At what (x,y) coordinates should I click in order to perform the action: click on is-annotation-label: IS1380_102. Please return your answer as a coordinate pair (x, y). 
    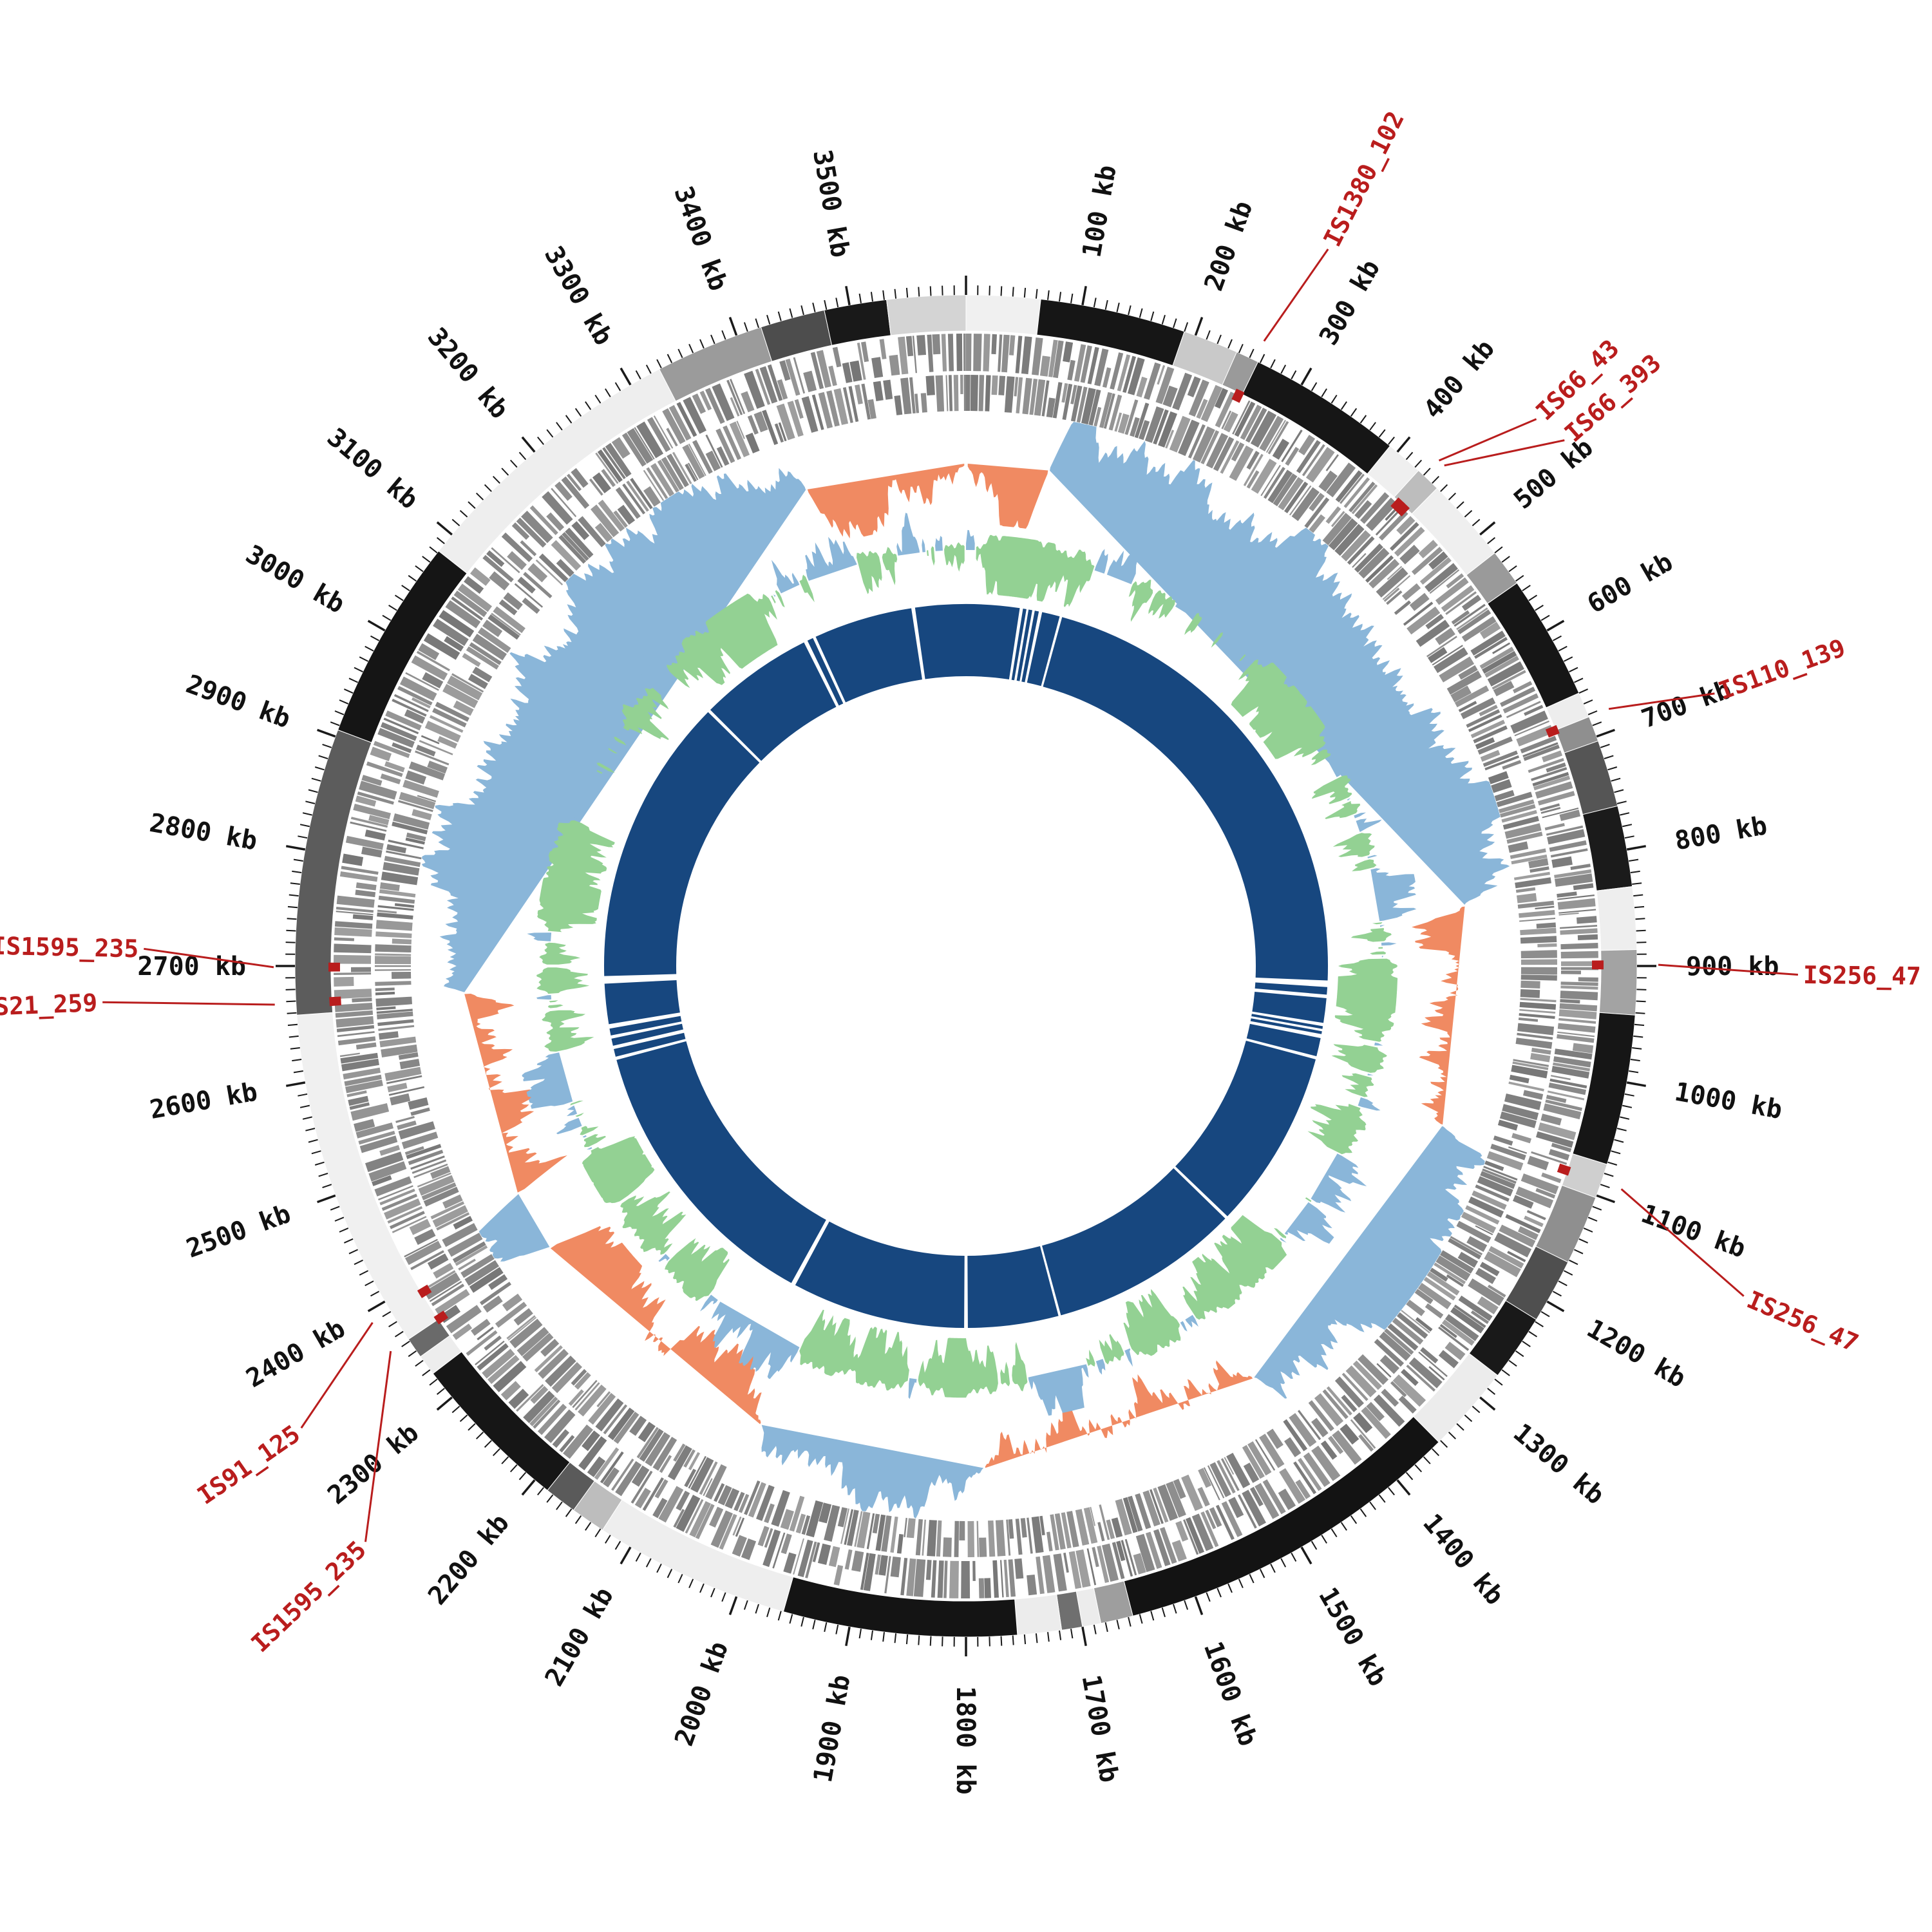
    Looking at the image, I should click on (1364, 179).